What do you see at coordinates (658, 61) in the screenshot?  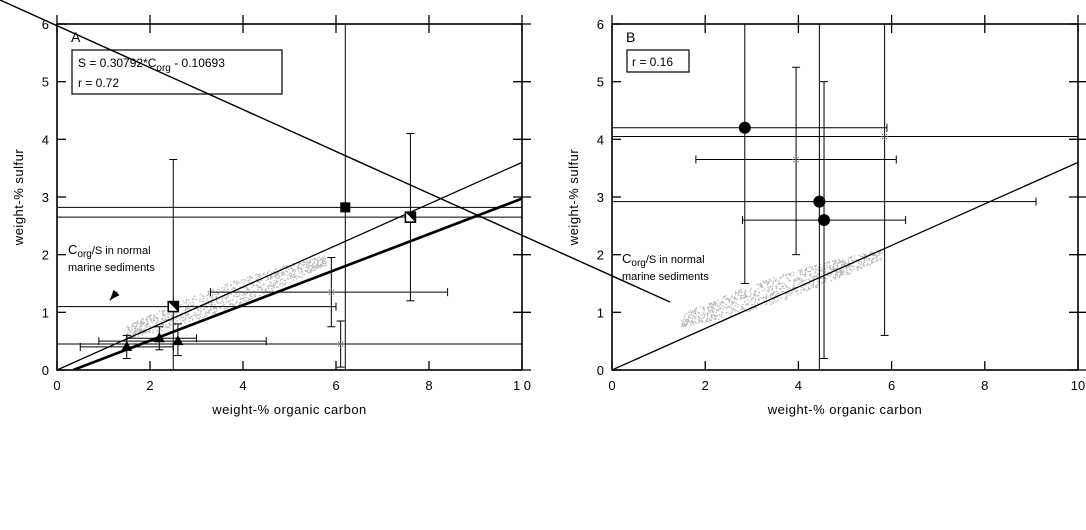 I see `equation-box: r = 0.16` at bounding box center [658, 61].